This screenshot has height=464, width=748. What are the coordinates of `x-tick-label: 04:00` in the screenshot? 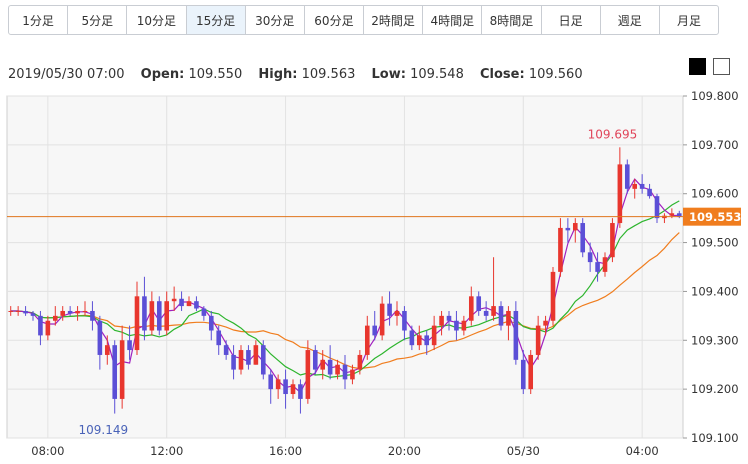 It's located at (642, 451).